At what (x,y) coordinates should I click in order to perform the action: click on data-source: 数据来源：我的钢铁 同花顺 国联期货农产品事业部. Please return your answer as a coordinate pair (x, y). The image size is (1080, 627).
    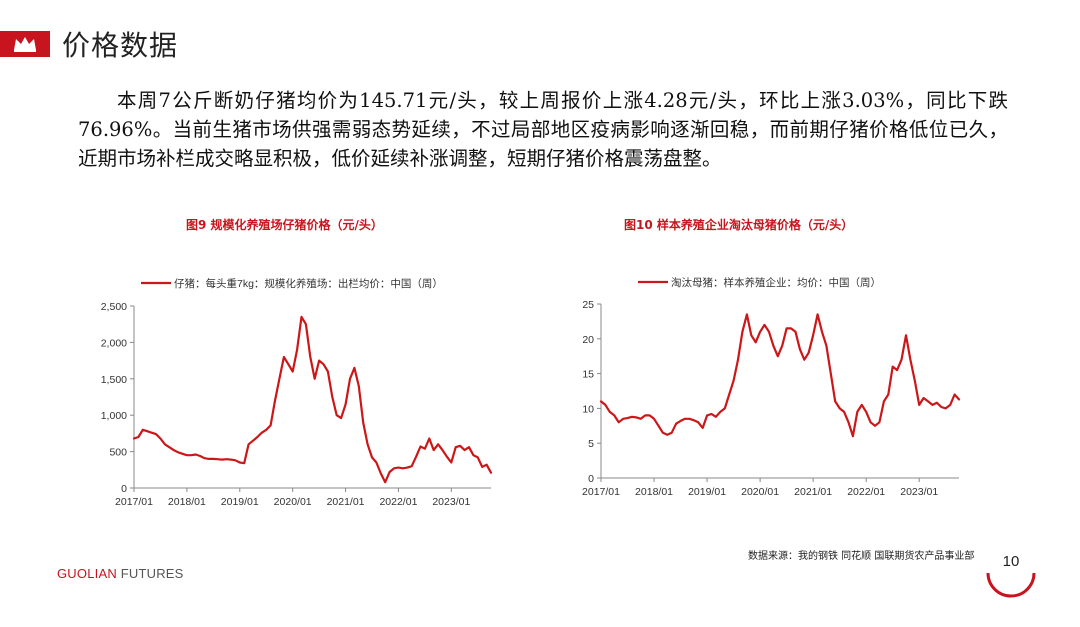
    Looking at the image, I should click on (861, 556).